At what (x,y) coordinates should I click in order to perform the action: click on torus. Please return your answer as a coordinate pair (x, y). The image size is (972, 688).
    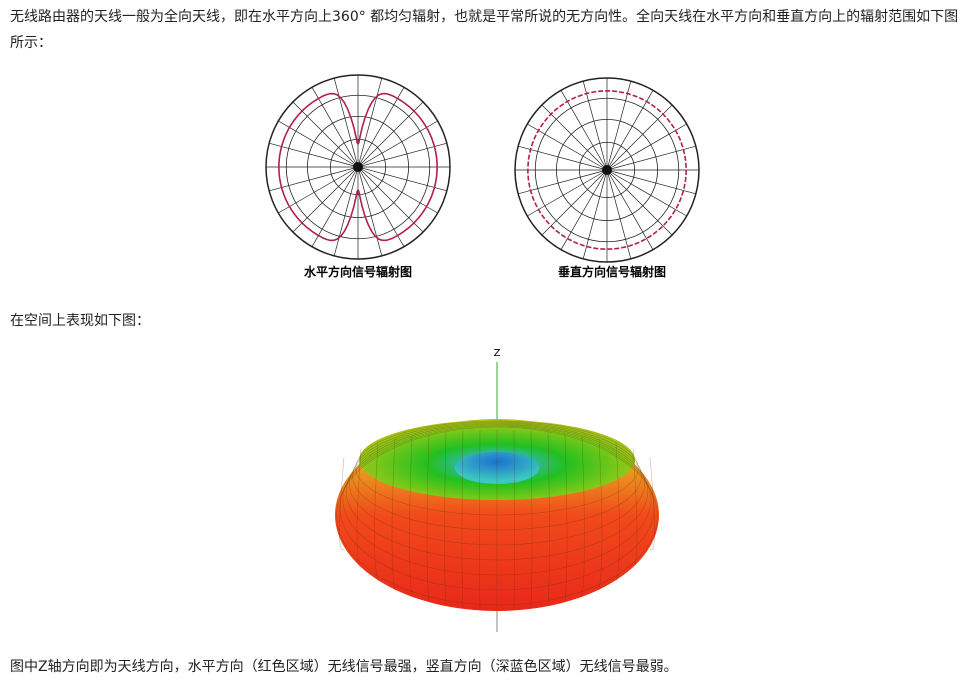
    Looking at the image, I should click on (497, 515).